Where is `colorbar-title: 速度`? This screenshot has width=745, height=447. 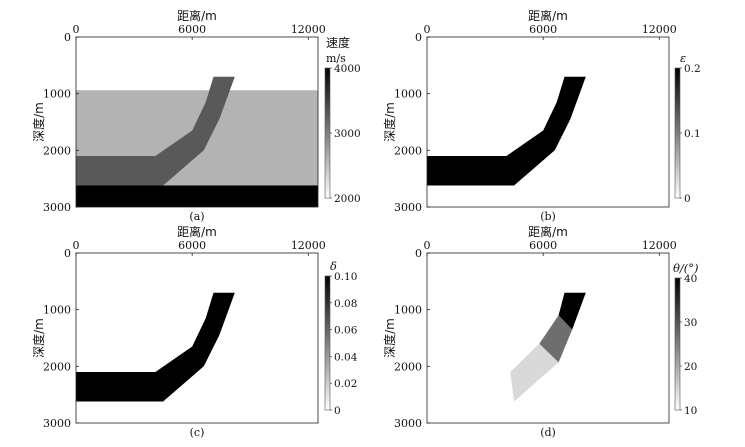 colorbar-title: 速度 is located at coordinates (338, 42).